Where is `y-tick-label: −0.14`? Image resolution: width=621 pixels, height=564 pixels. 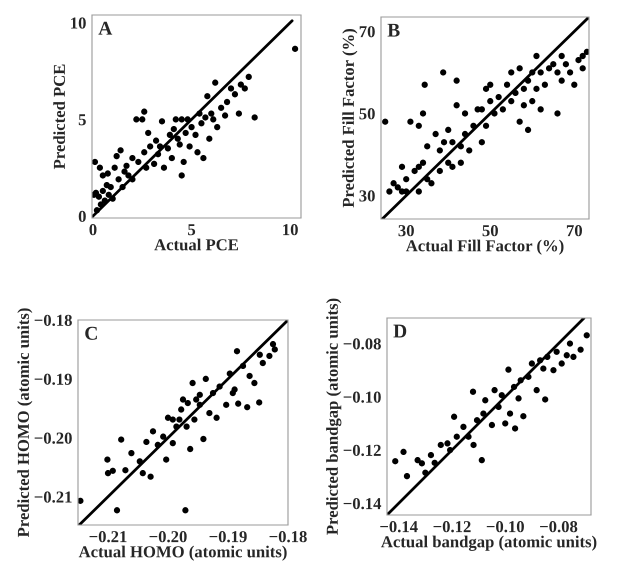 y-tick-label: −0.14 is located at coordinates (363, 504).